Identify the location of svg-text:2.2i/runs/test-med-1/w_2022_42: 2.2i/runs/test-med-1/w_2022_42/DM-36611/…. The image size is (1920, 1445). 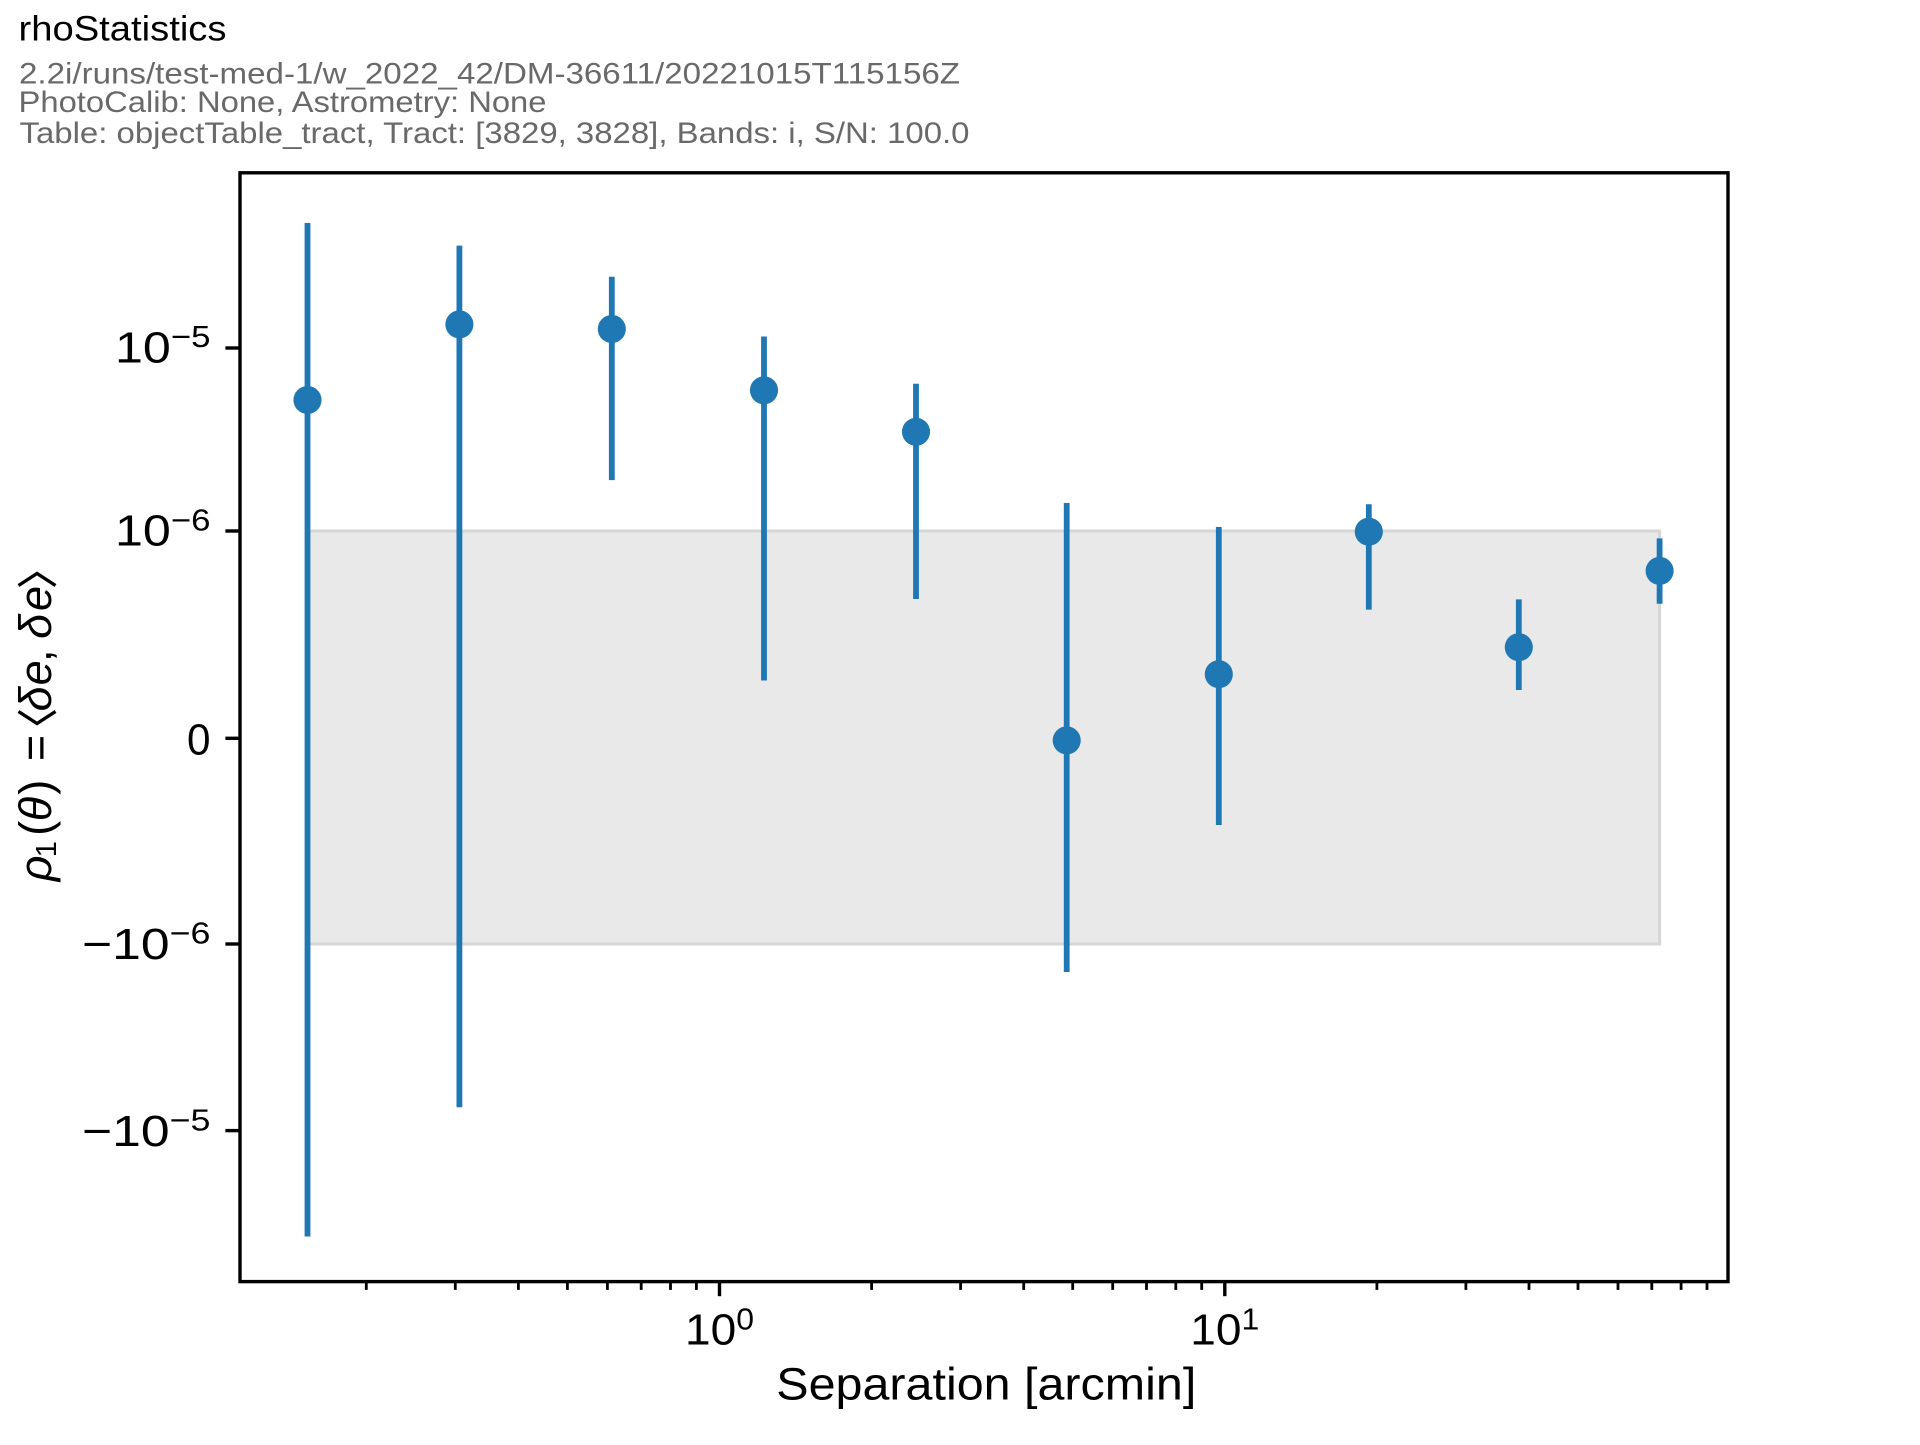
(489, 74).